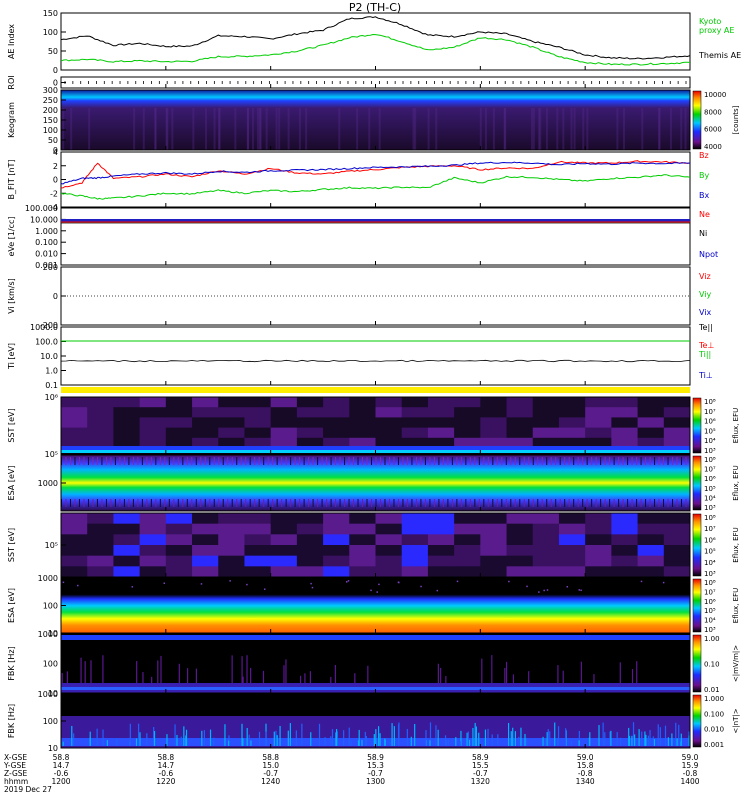 The height and width of the screenshot is (800, 750). What do you see at coordinates (710, 441) in the screenshot?
I see `colorbar-label-7-4: 10⁴` at bounding box center [710, 441].